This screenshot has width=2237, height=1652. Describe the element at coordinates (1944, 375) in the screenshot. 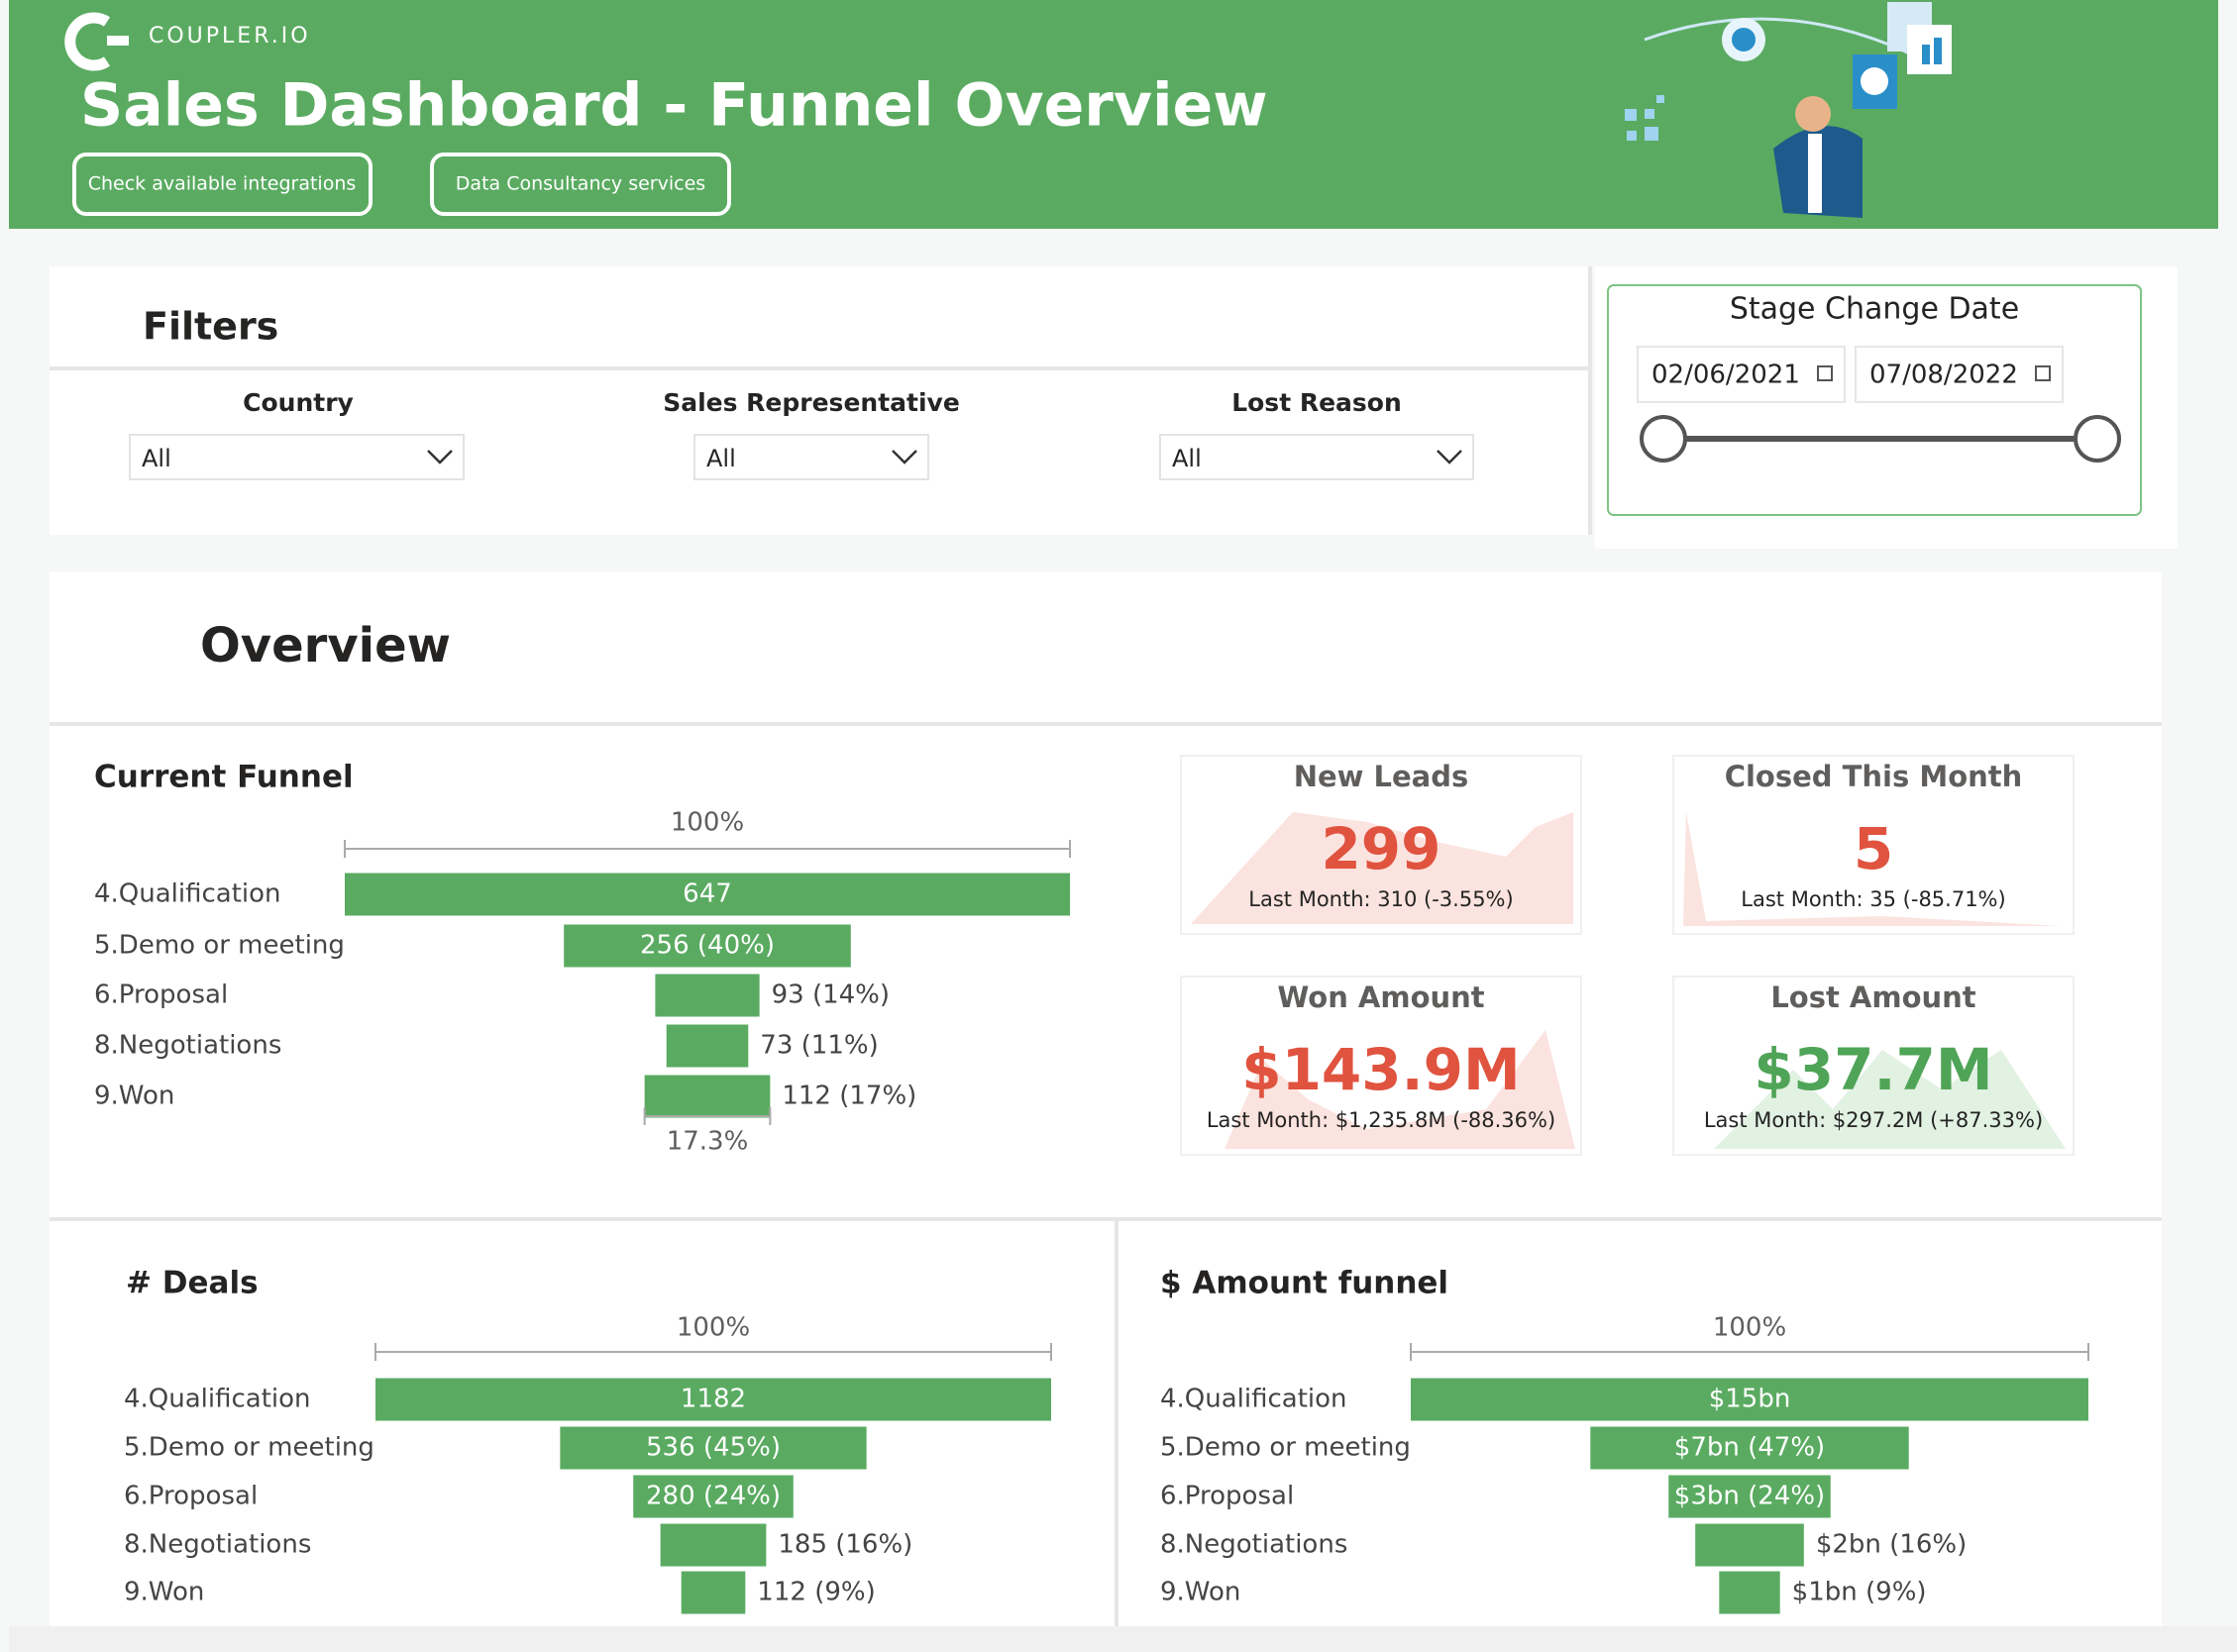

I see `date-end: 07/08/2022` at that location.